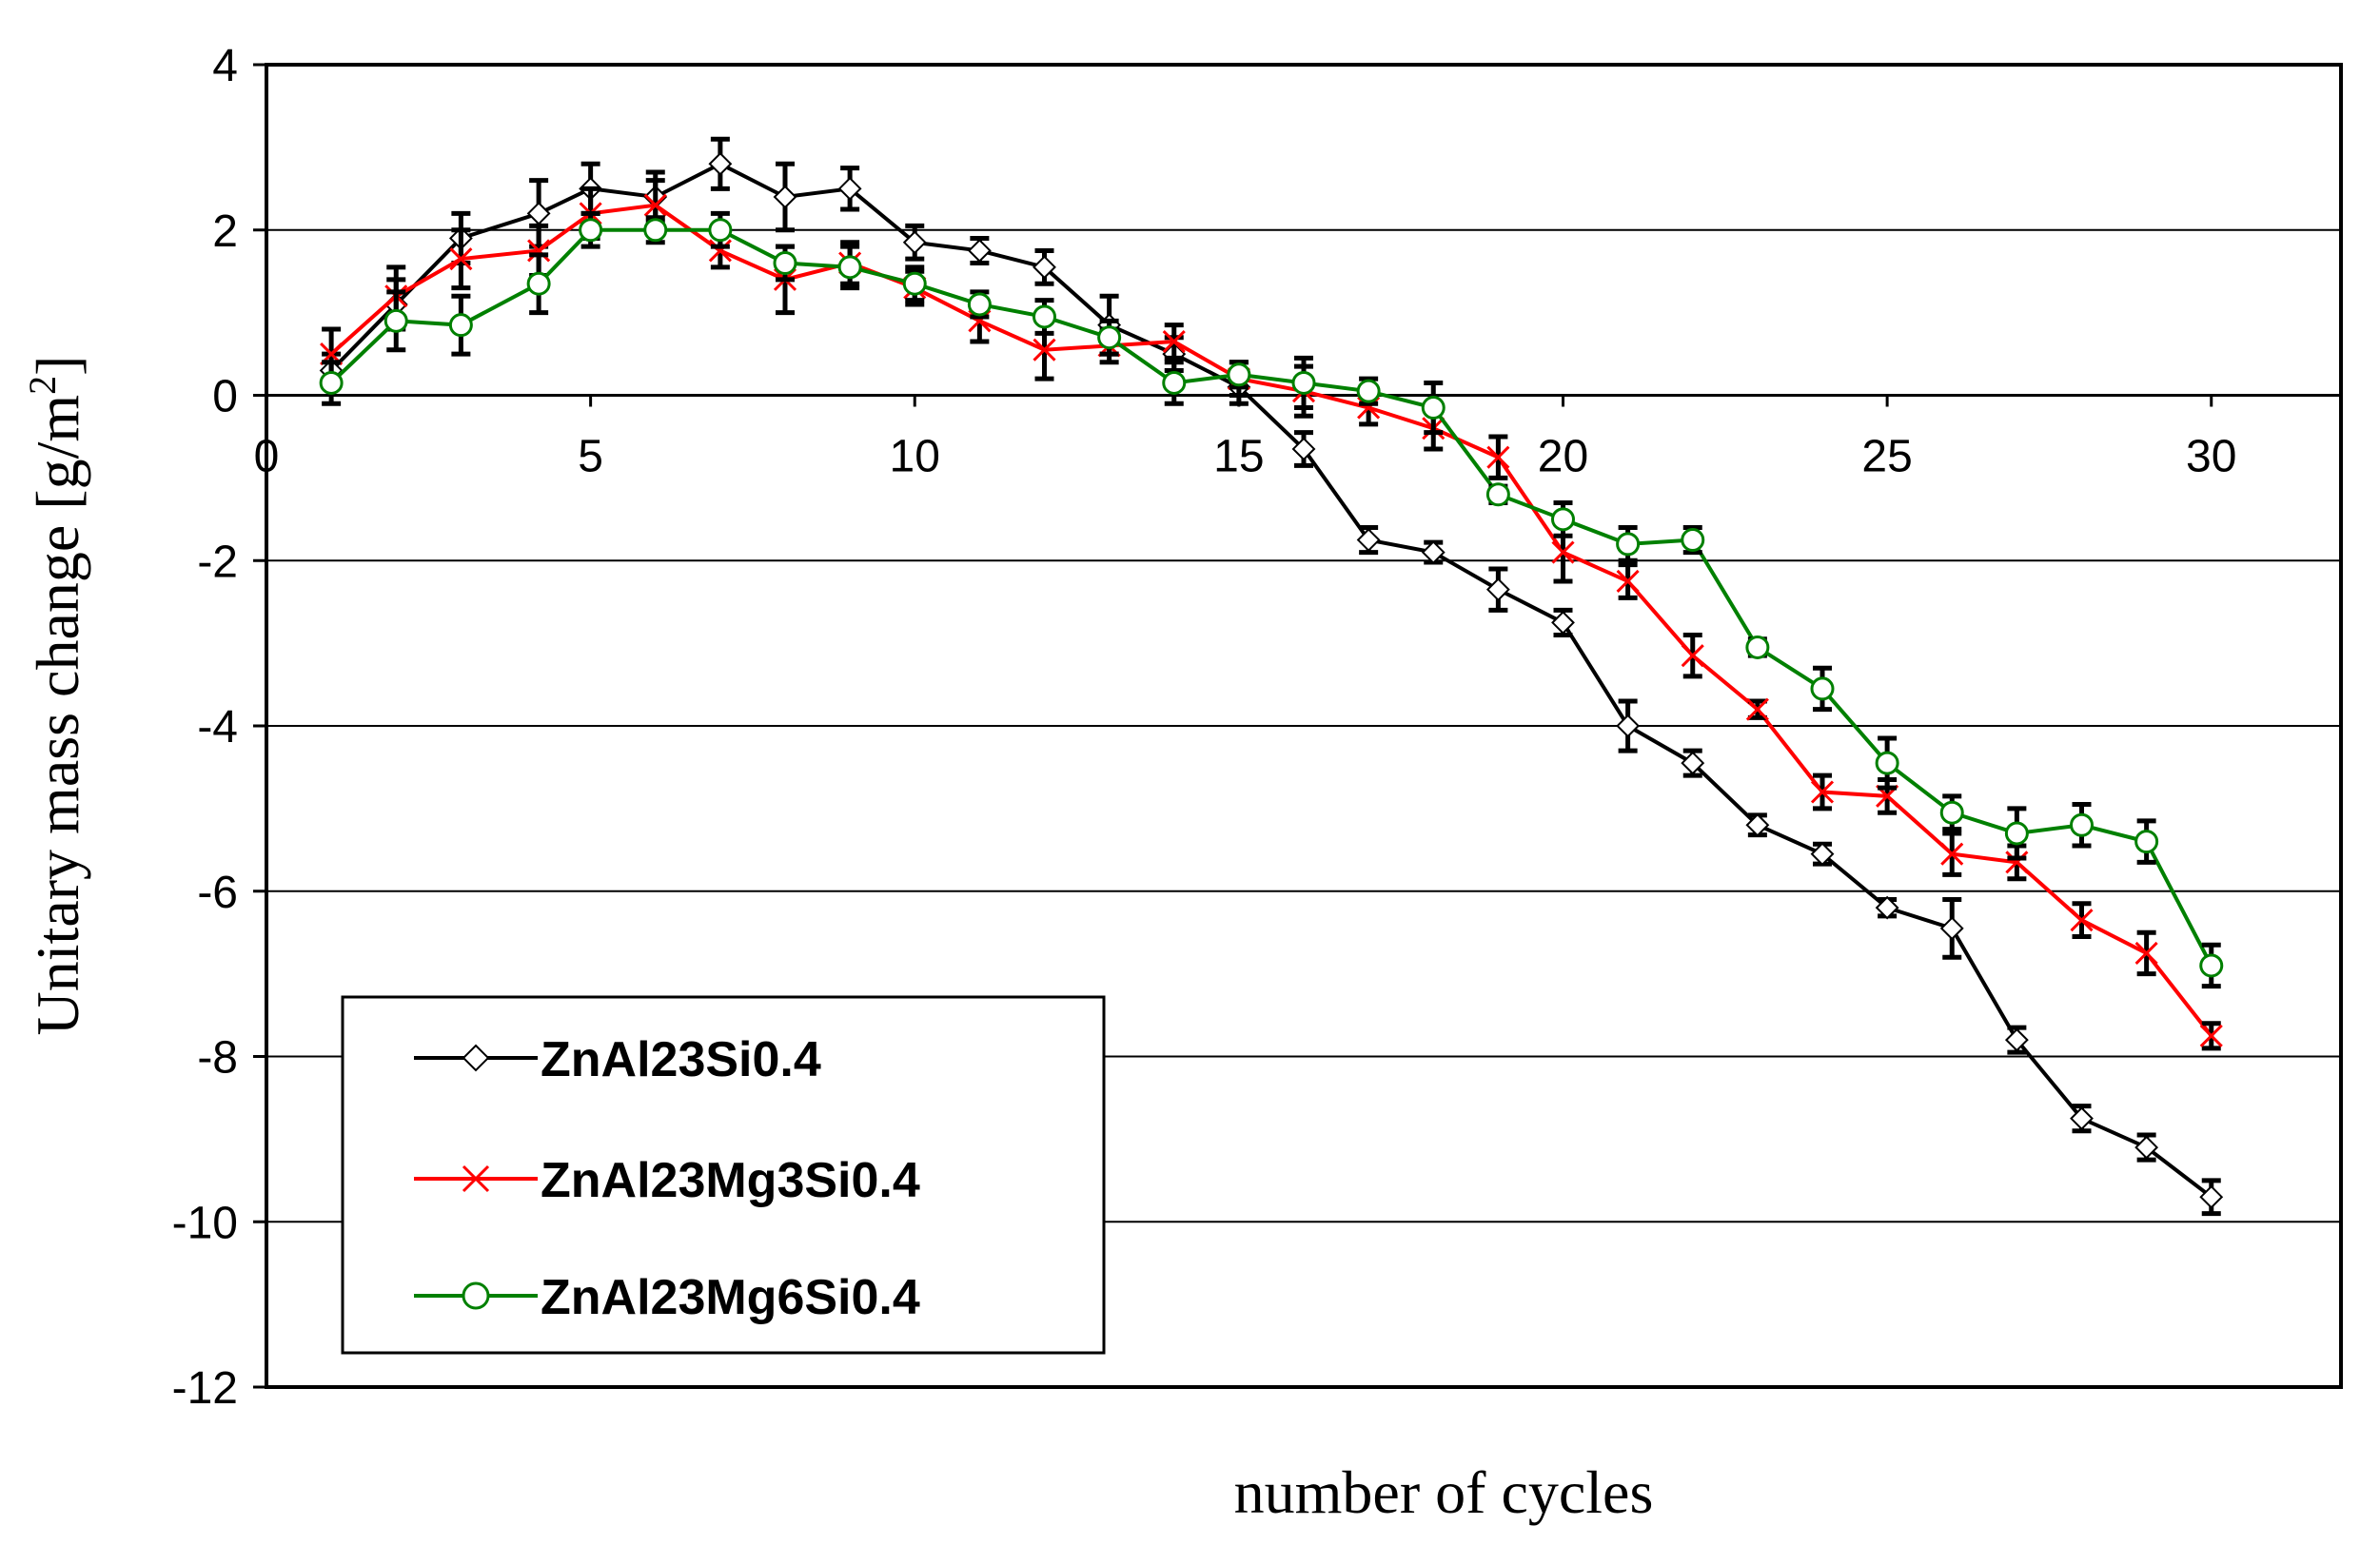  I want to click on y-tick-label: -10, so click(205, 1223).